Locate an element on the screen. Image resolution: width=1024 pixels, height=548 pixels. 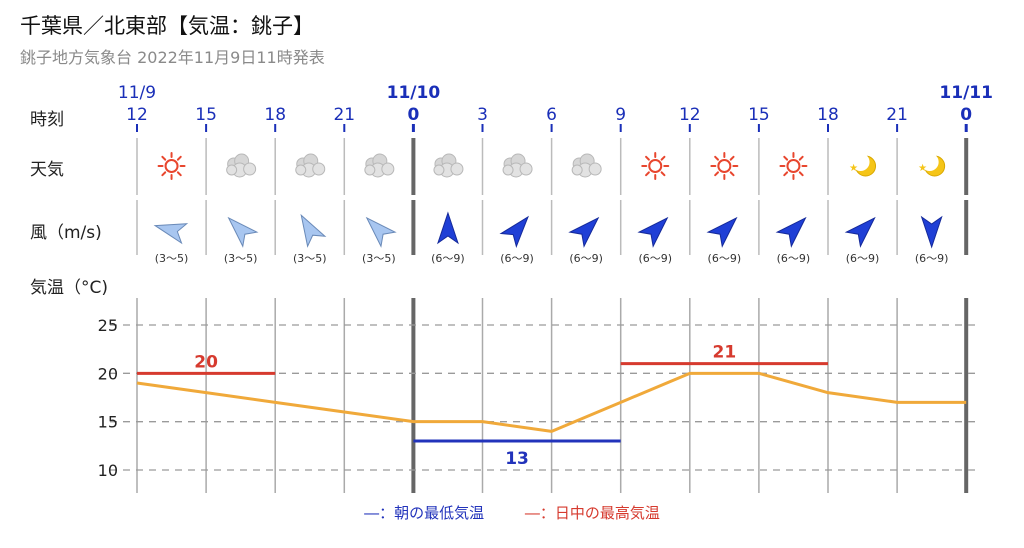
wind-row-label: 風（m/s) is located at coordinates (66, 233).